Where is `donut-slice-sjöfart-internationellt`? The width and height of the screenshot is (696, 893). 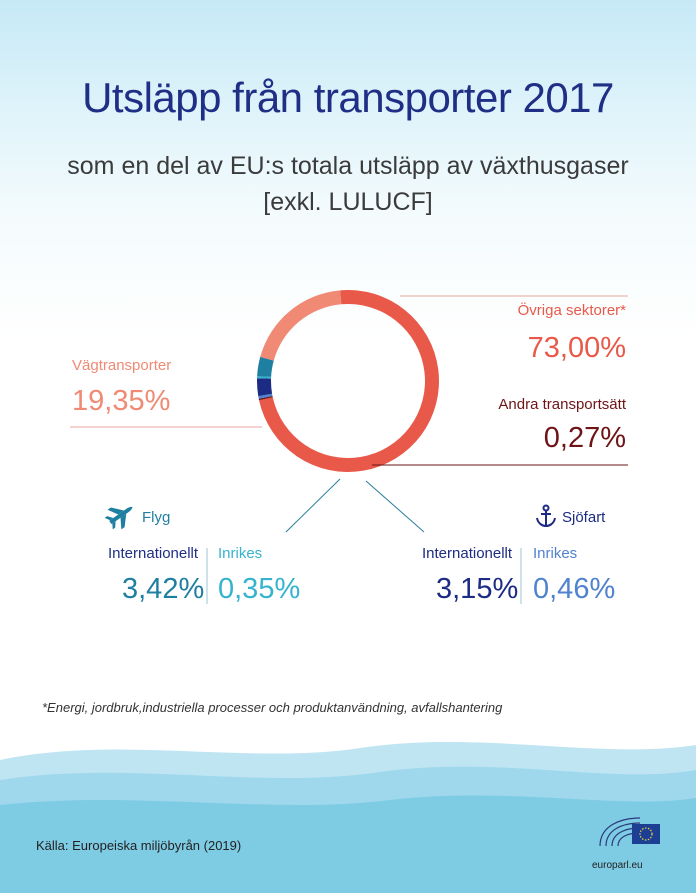
donut-slice-sjöfart-internationellt is located at coordinates (265, 387).